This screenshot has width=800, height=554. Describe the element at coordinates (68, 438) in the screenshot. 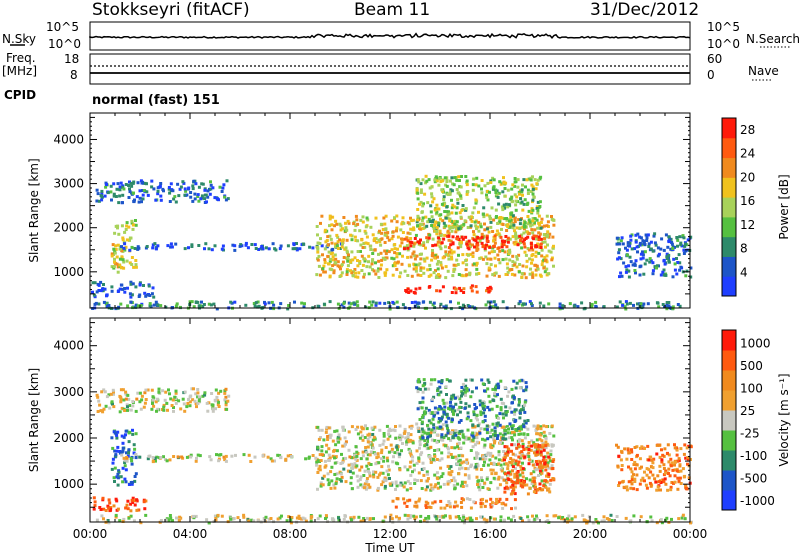

I see `y-tick-label: 2000` at that location.